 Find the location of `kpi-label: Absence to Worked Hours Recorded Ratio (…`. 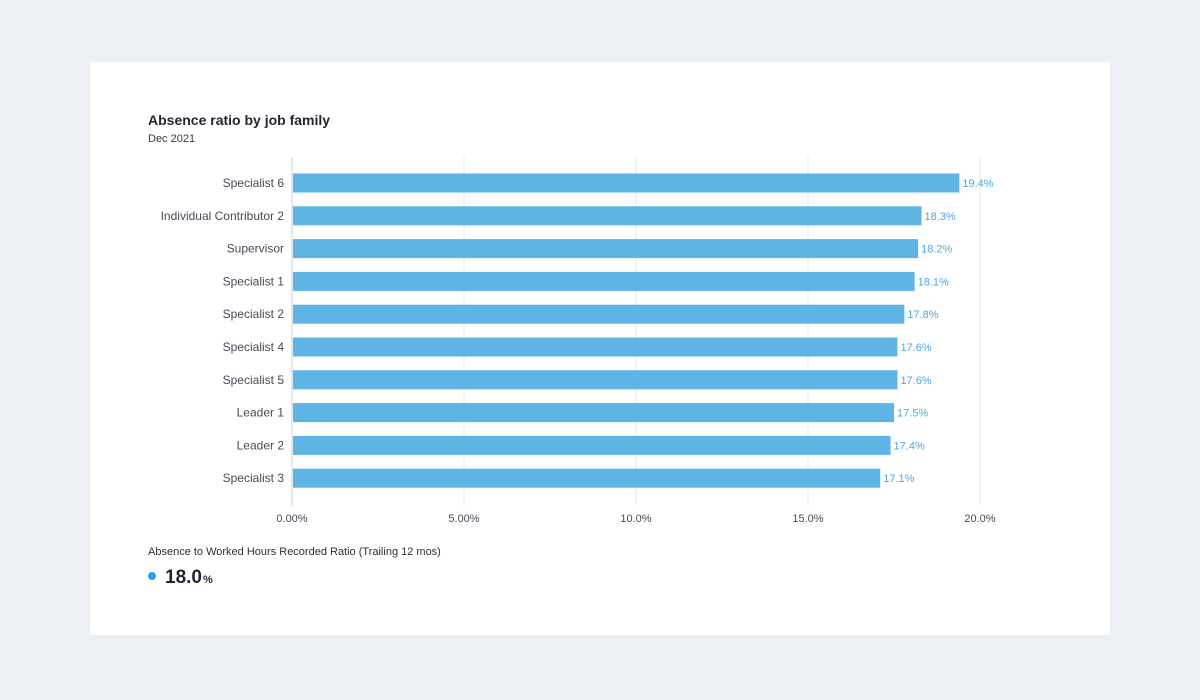

kpi-label: Absence to Worked Hours Recorded Ratio (… is located at coordinates (294, 552).